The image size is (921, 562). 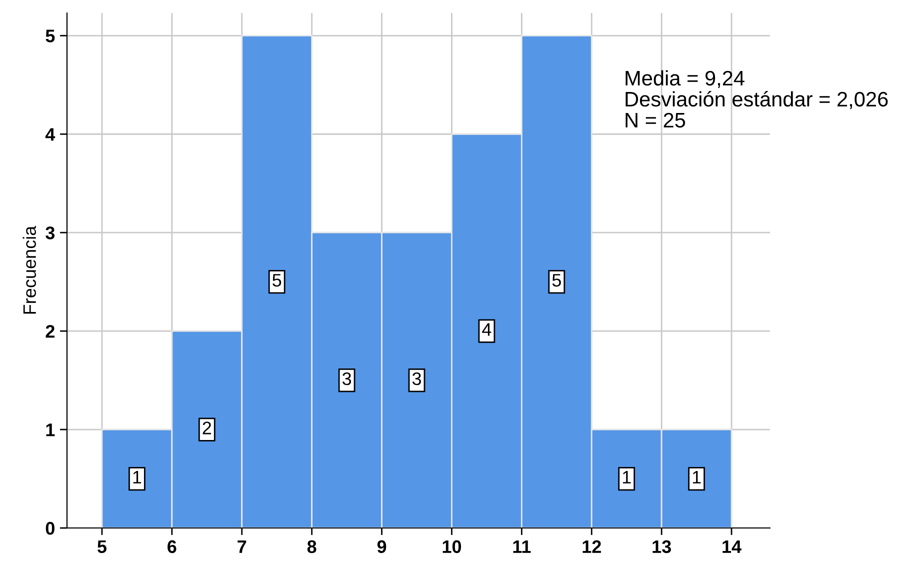 What do you see at coordinates (50, 233) in the screenshot?
I see `y-tick-label: 3` at bounding box center [50, 233].